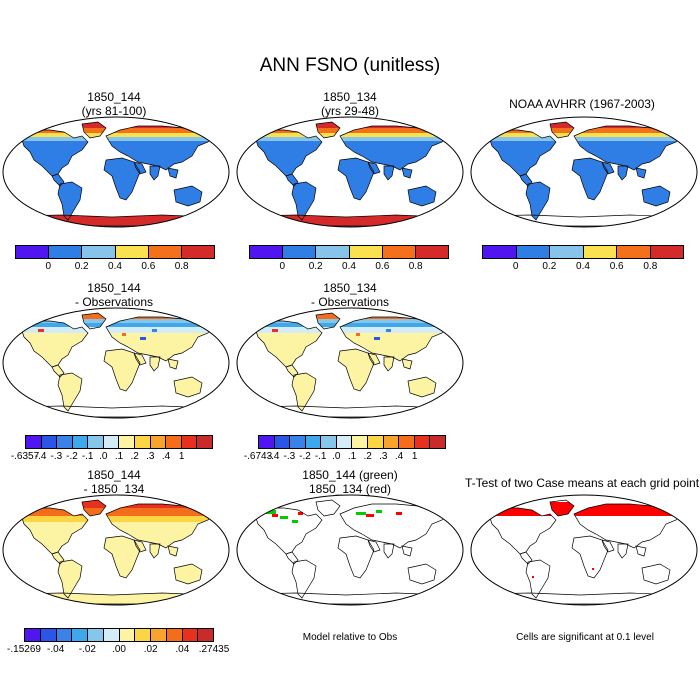 The width and height of the screenshot is (700, 700). I want to click on colorbar-tick-label: 0.6, so click(148, 266).